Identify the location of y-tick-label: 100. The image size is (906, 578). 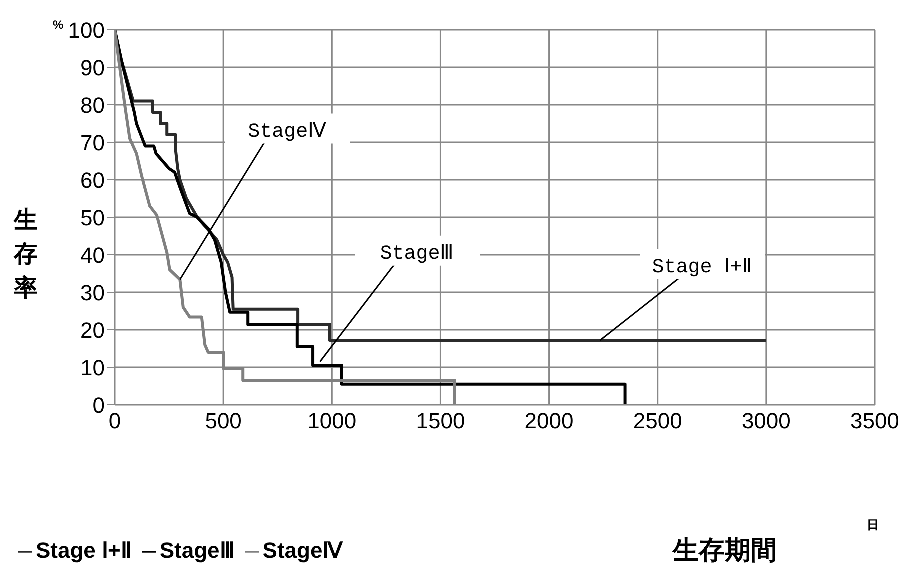
(86, 30).